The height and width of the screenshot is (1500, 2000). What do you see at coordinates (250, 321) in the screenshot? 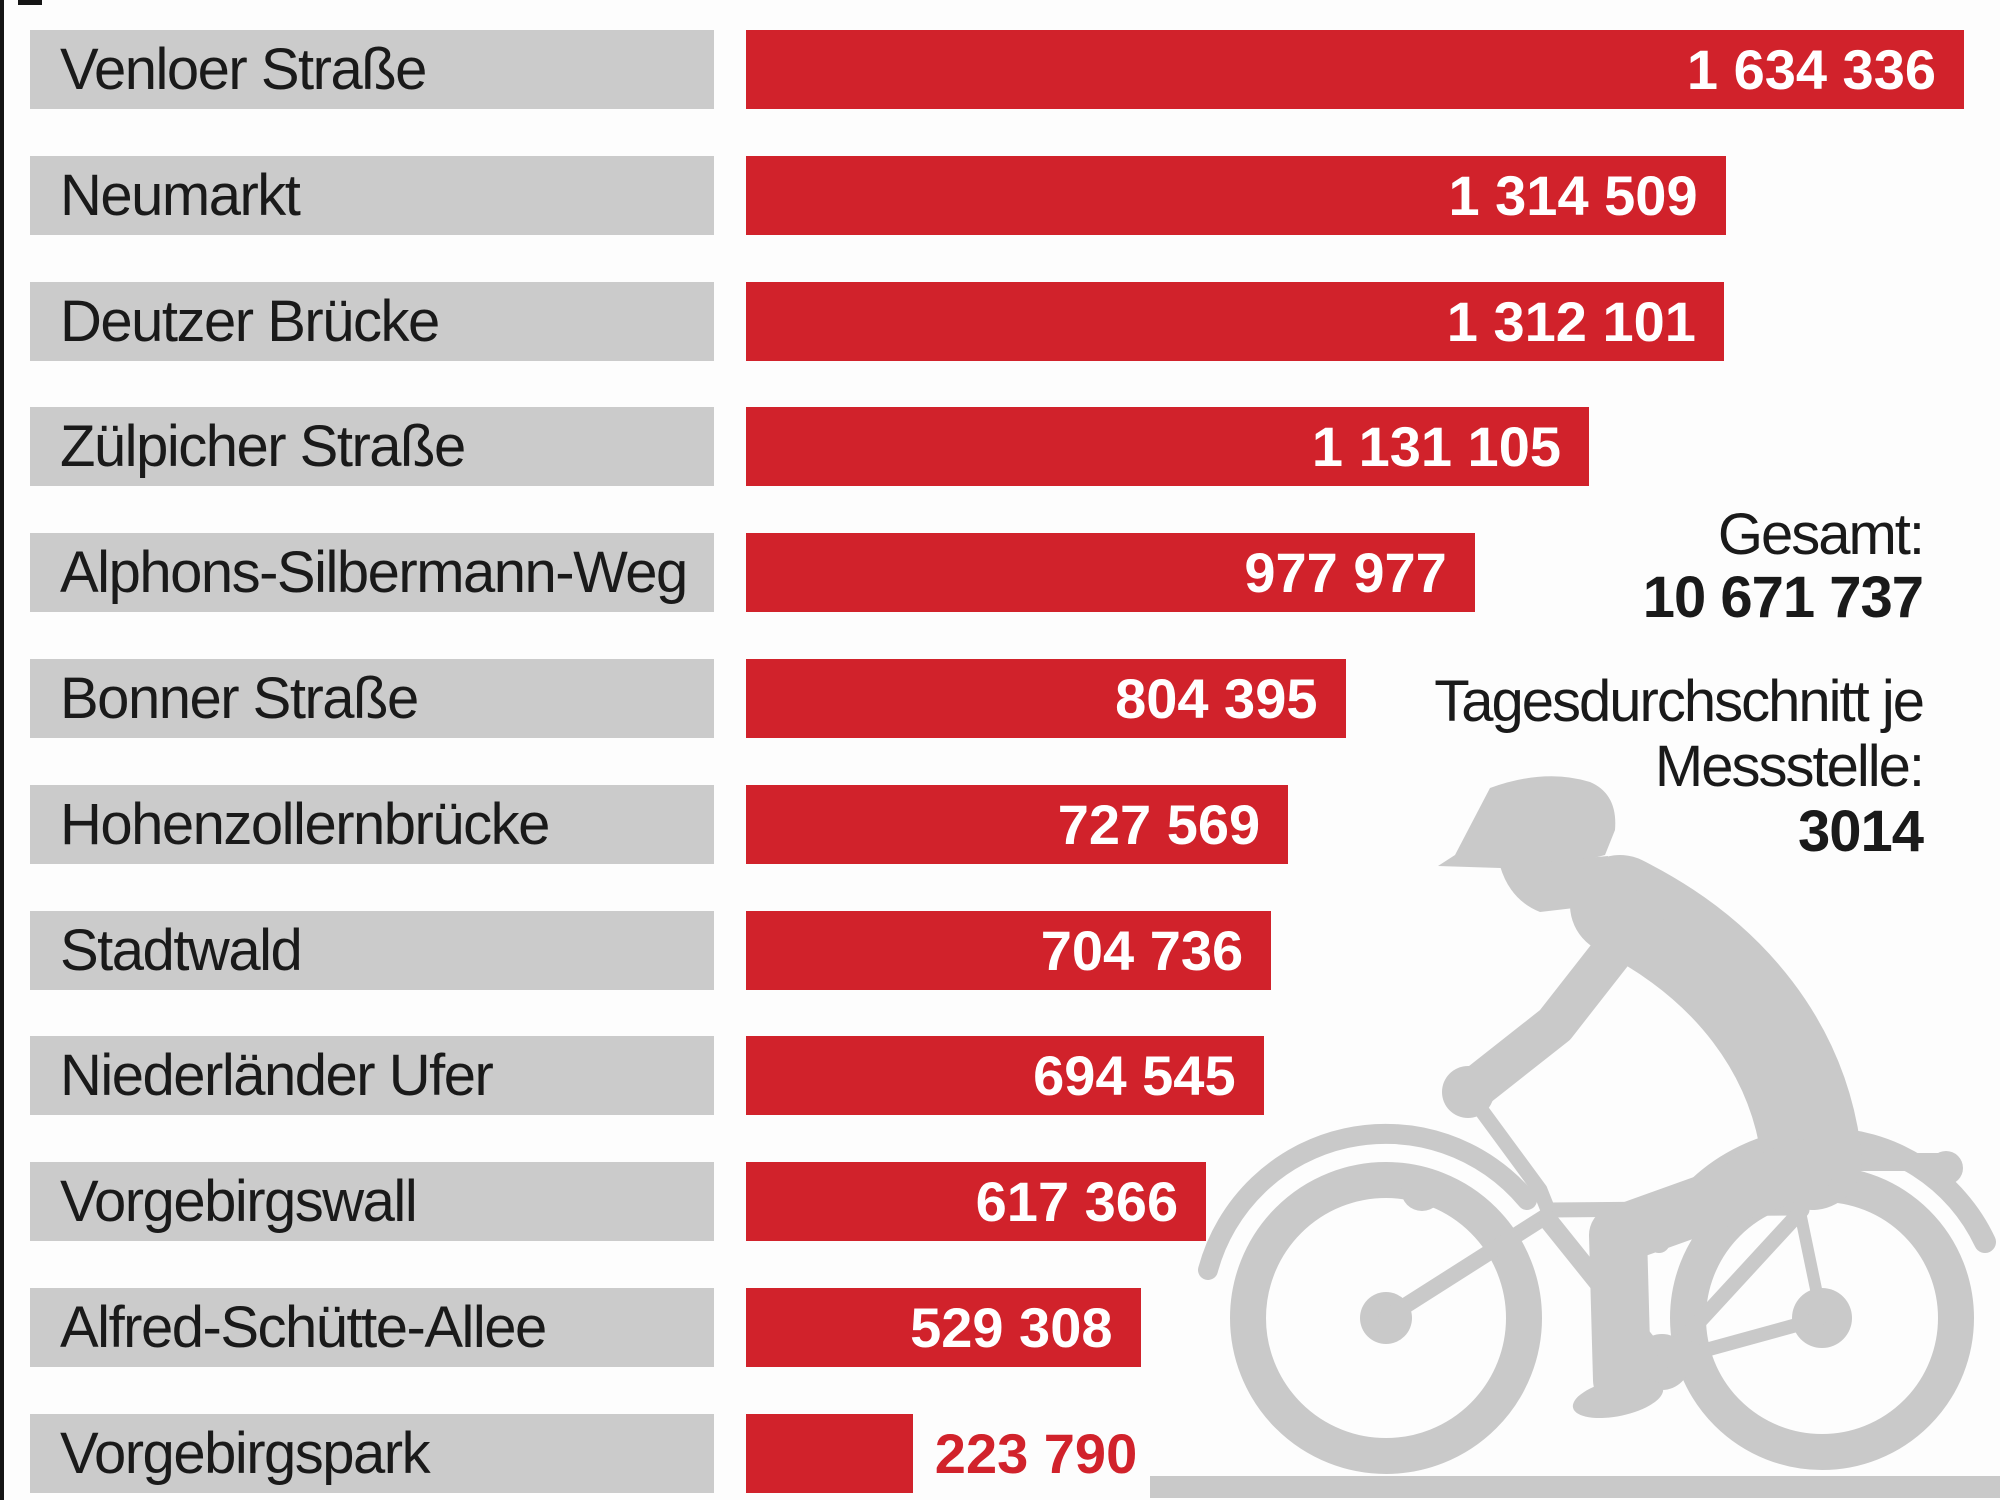
I see `category-label: Deutzer Brücke` at bounding box center [250, 321].